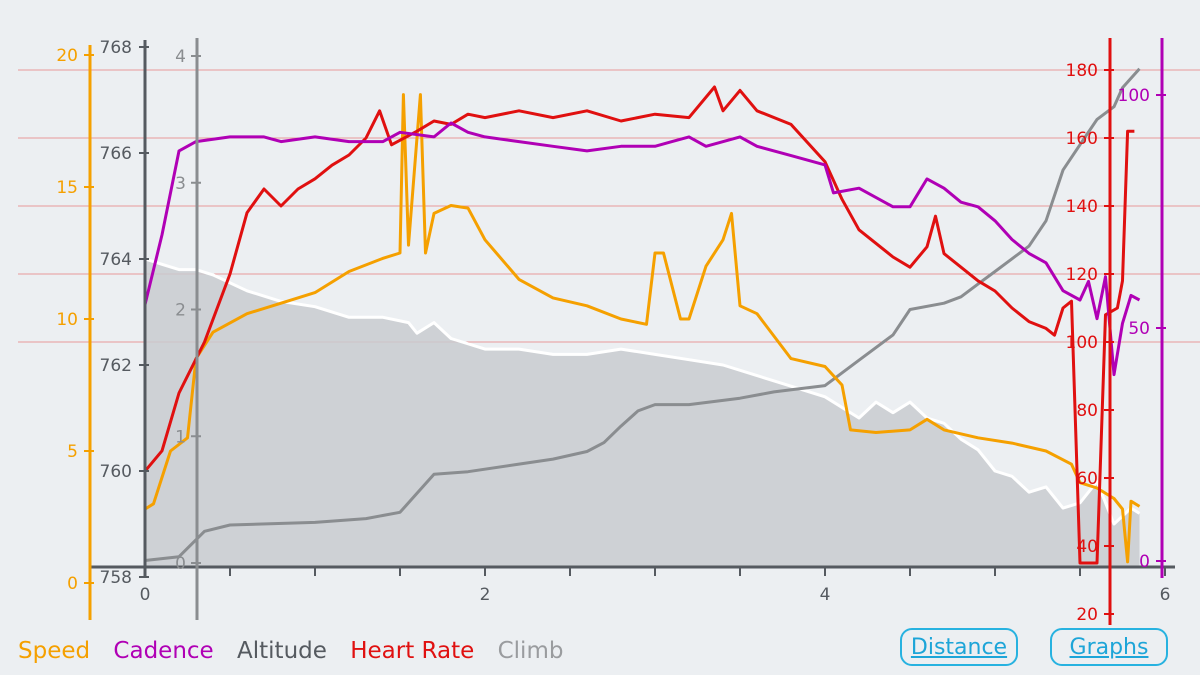  What do you see at coordinates (116, 260) in the screenshot?
I see `altitude-tick-label: 764` at bounding box center [116, 260].